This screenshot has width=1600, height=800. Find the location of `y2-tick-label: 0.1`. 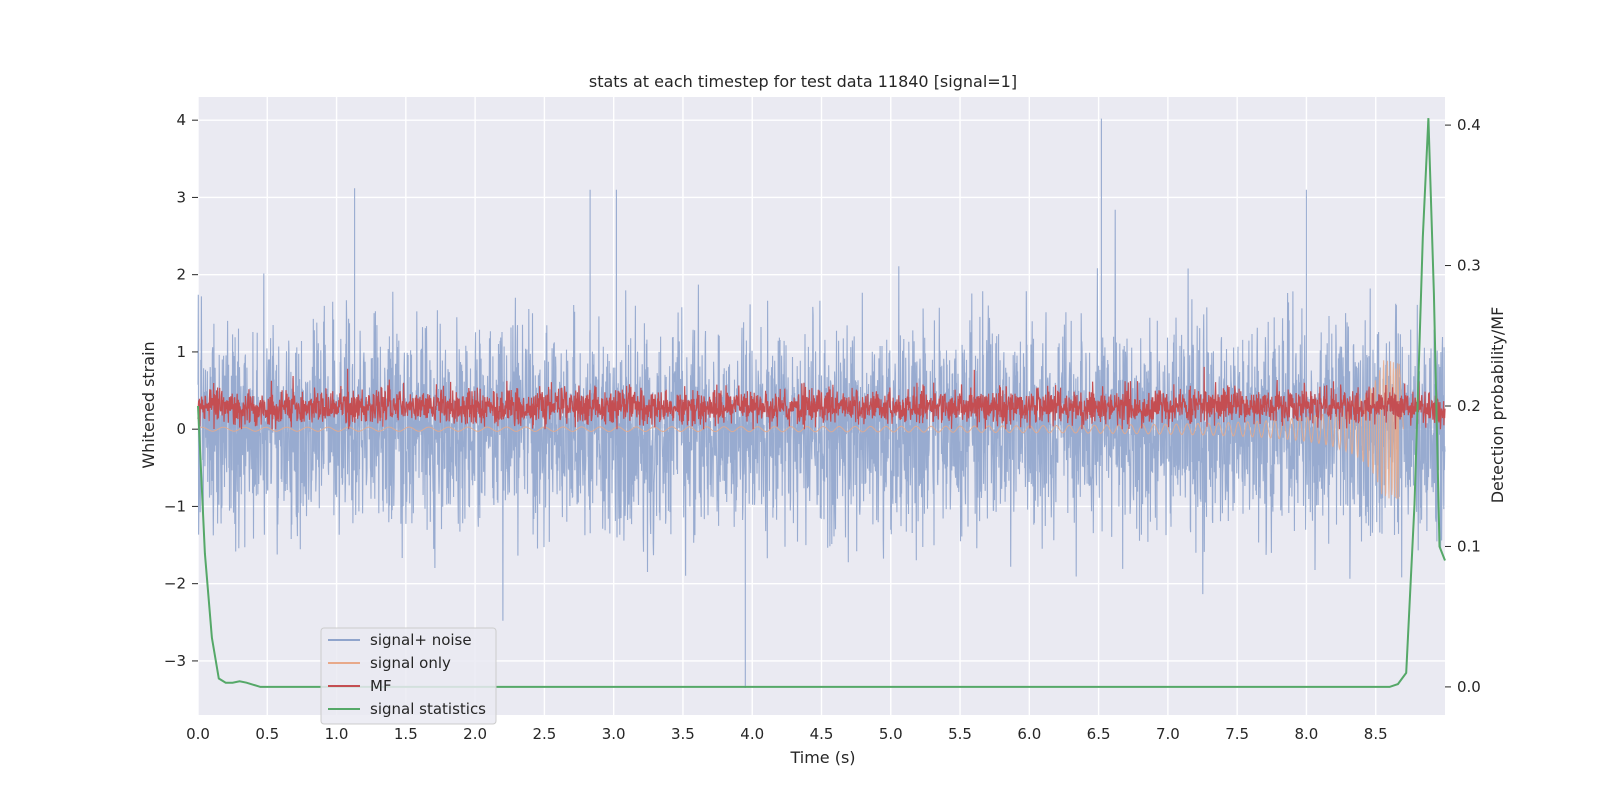

y2-tick-label: 0.1 is located at coordinates (1469, 546).